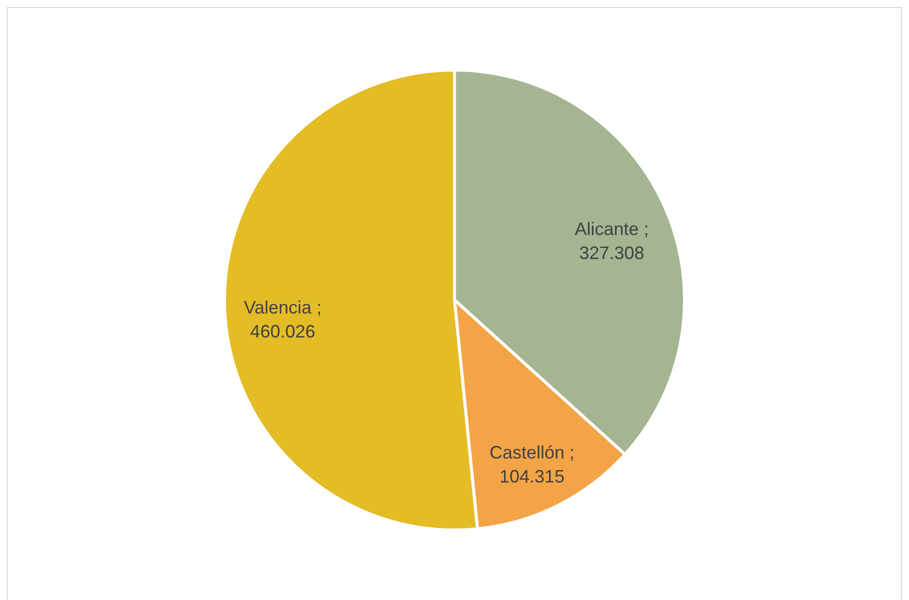  Describe the element at coordinates (532, 464) in the screenshot. I see `slice-label: Castellón ; 104.315` at that location.